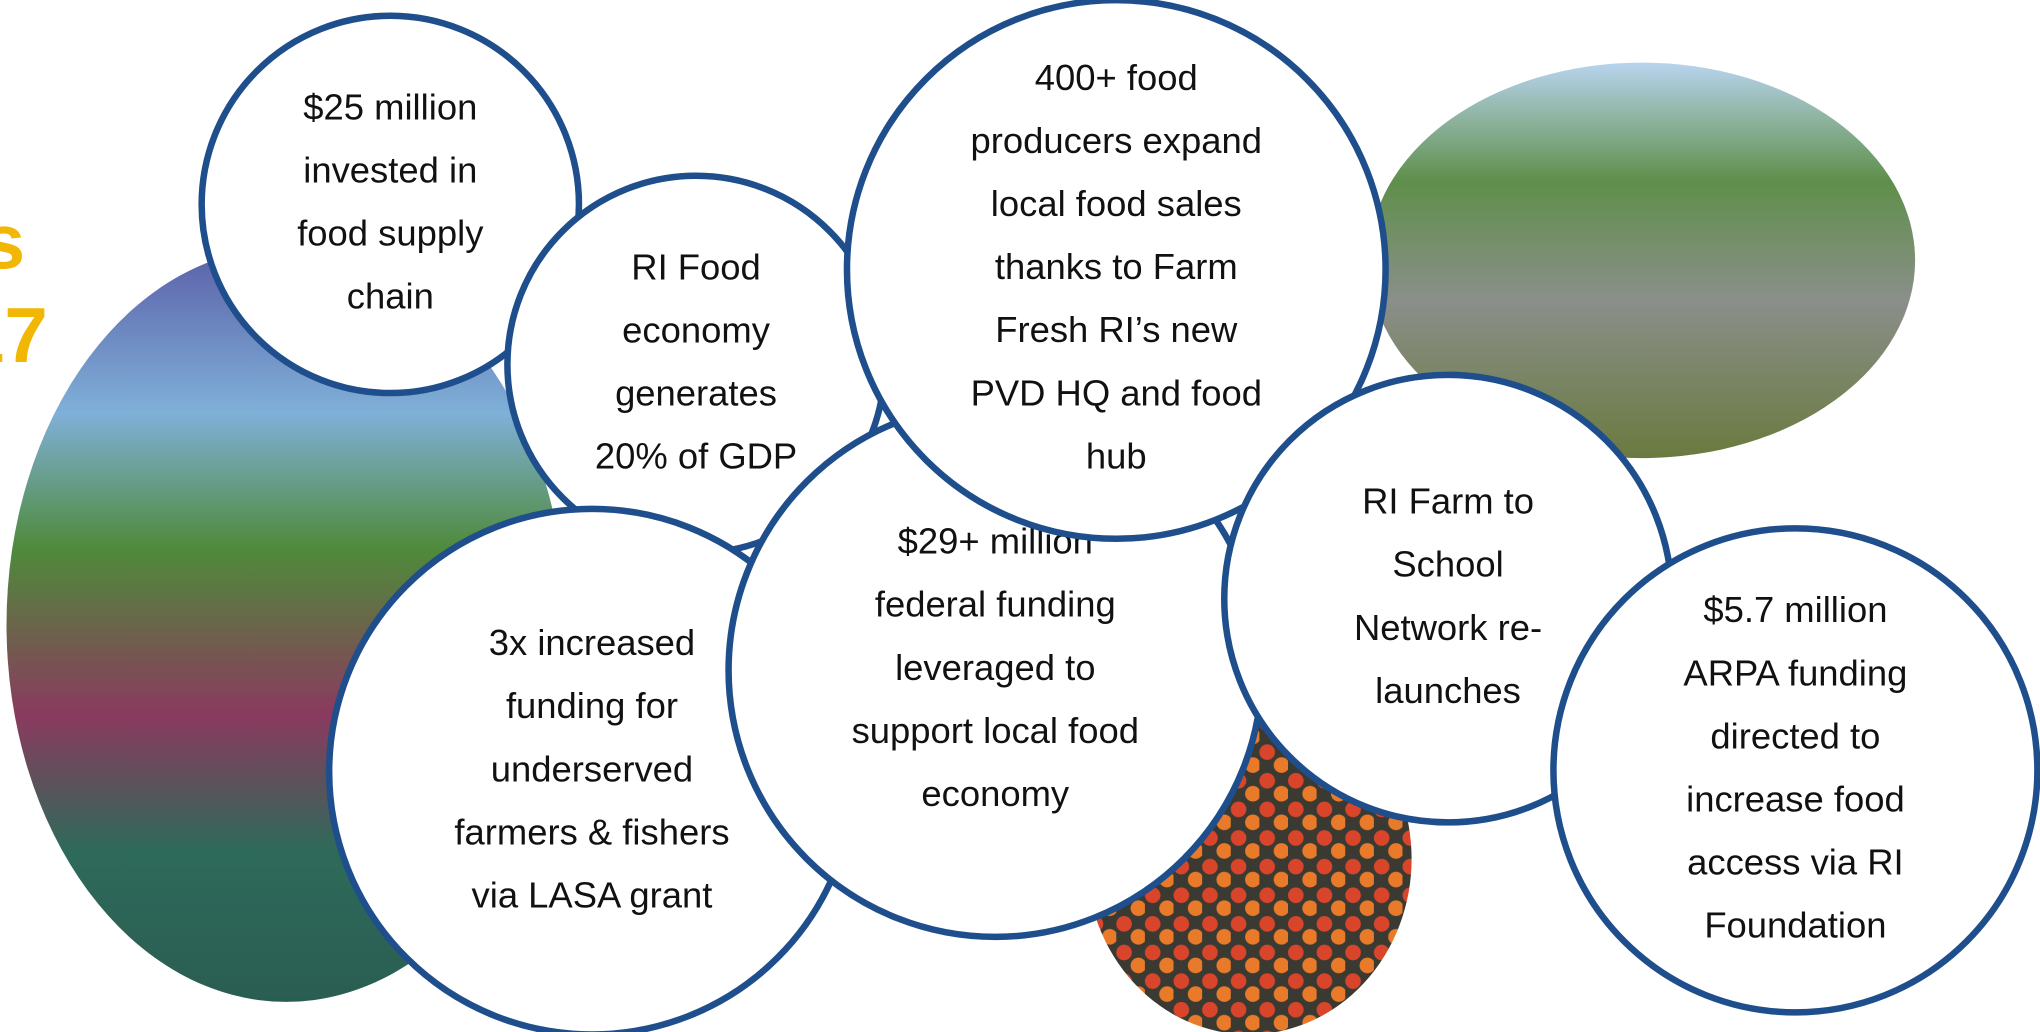 This screenshot has width=2040, height=1032. What do you see at coordinates (1116, 455) in the screenshot?
I see `bubble-line: hub` at bounding box center [1116, 455].